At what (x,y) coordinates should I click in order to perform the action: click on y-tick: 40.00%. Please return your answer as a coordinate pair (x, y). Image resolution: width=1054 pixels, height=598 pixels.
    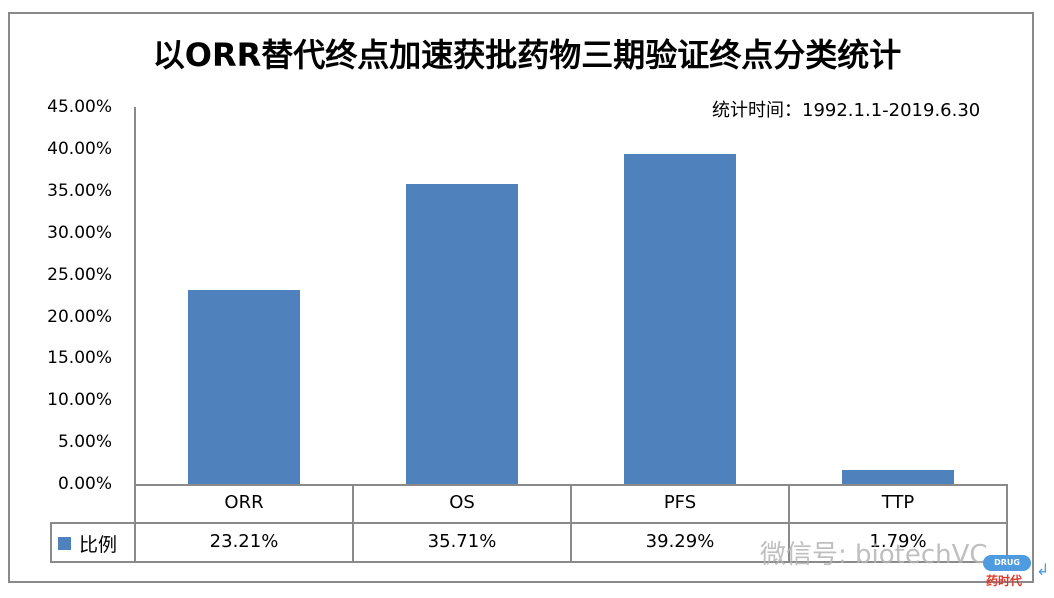
    Looking at the image, I should click on (79, 149).